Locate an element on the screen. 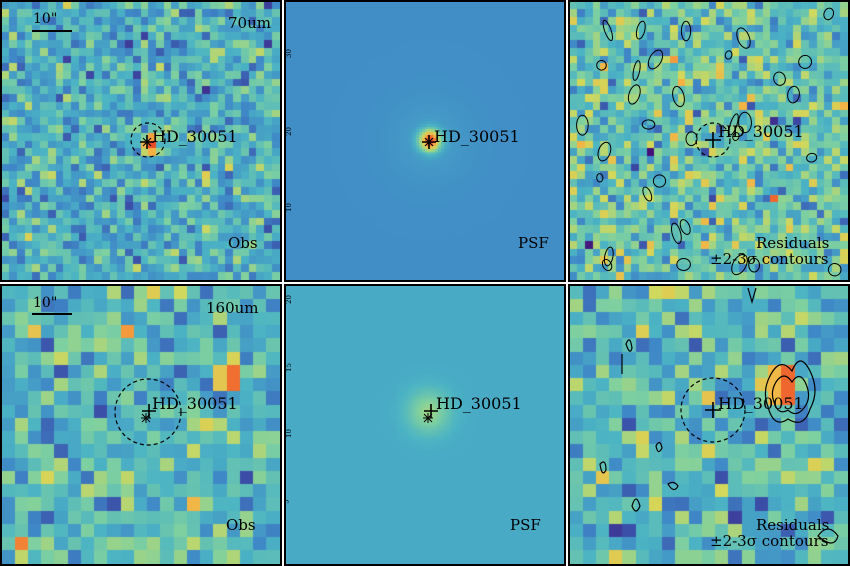  overlay-160um-psf is located at coordinates (430, 413).